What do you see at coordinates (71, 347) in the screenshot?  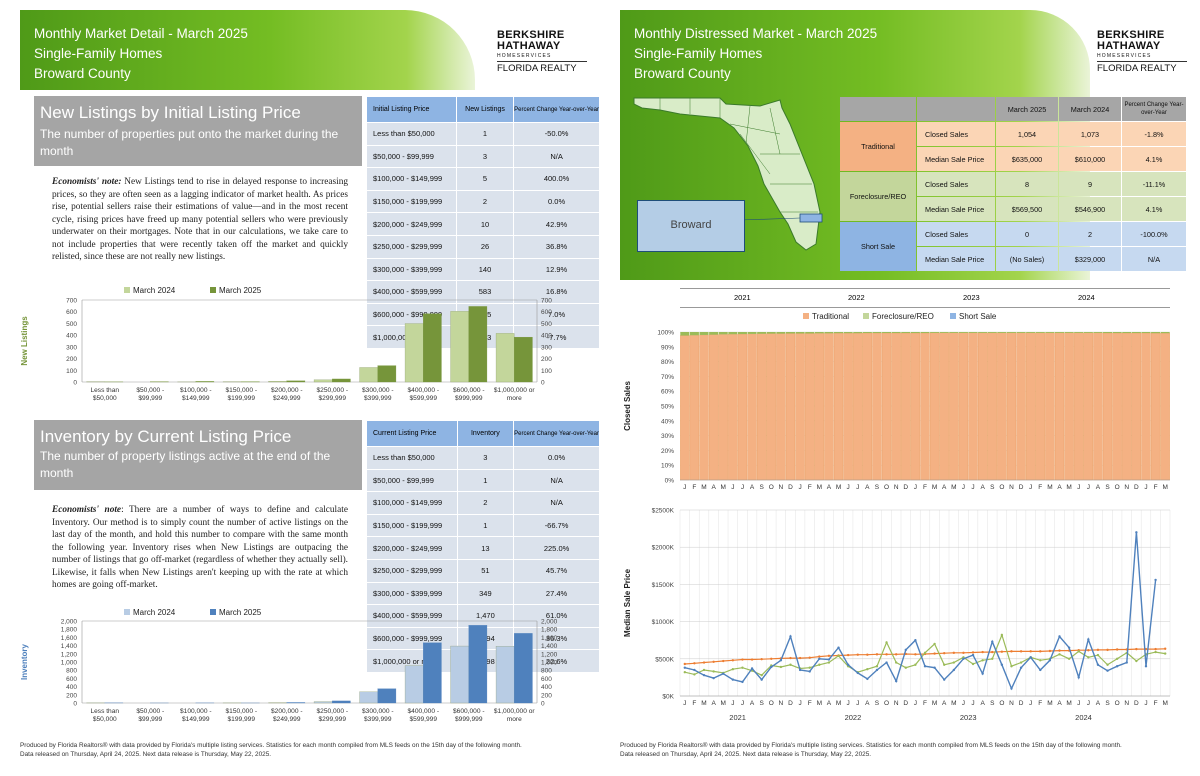 I see `y-tick-label: 300` at bounding box center [71, 347].